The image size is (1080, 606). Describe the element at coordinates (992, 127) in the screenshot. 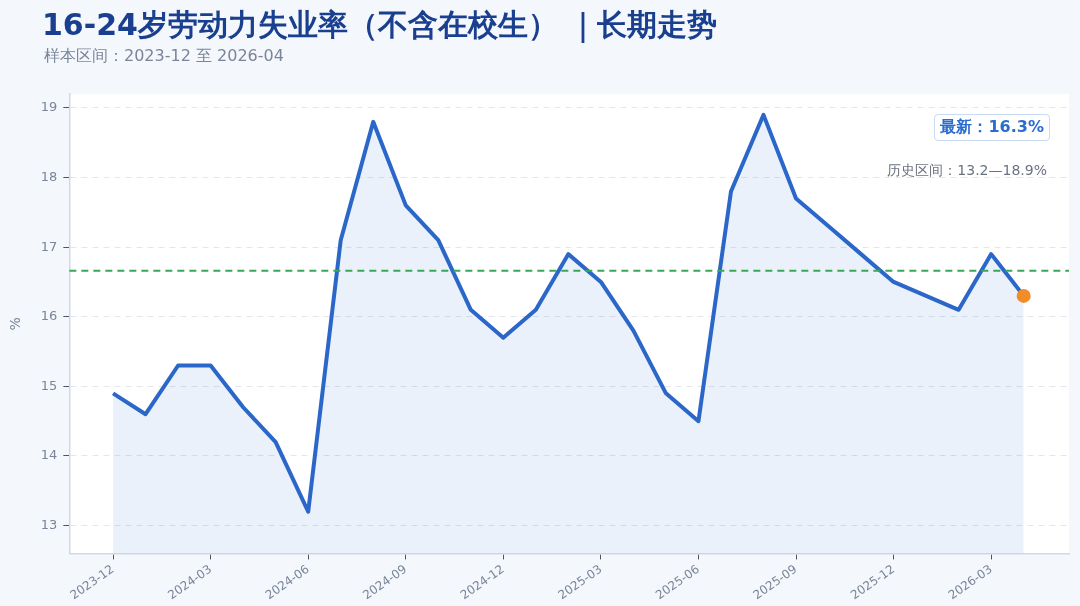

I see `annotation: 最新：16.3%` at that location.